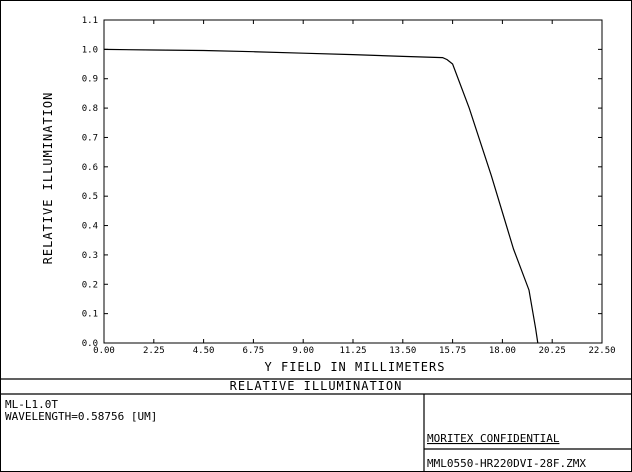  Describe the element at coordinates (355, 367) in the screenshot. I see `x-axis-title: Y FIELD IN MILLIMETERS` at that location.